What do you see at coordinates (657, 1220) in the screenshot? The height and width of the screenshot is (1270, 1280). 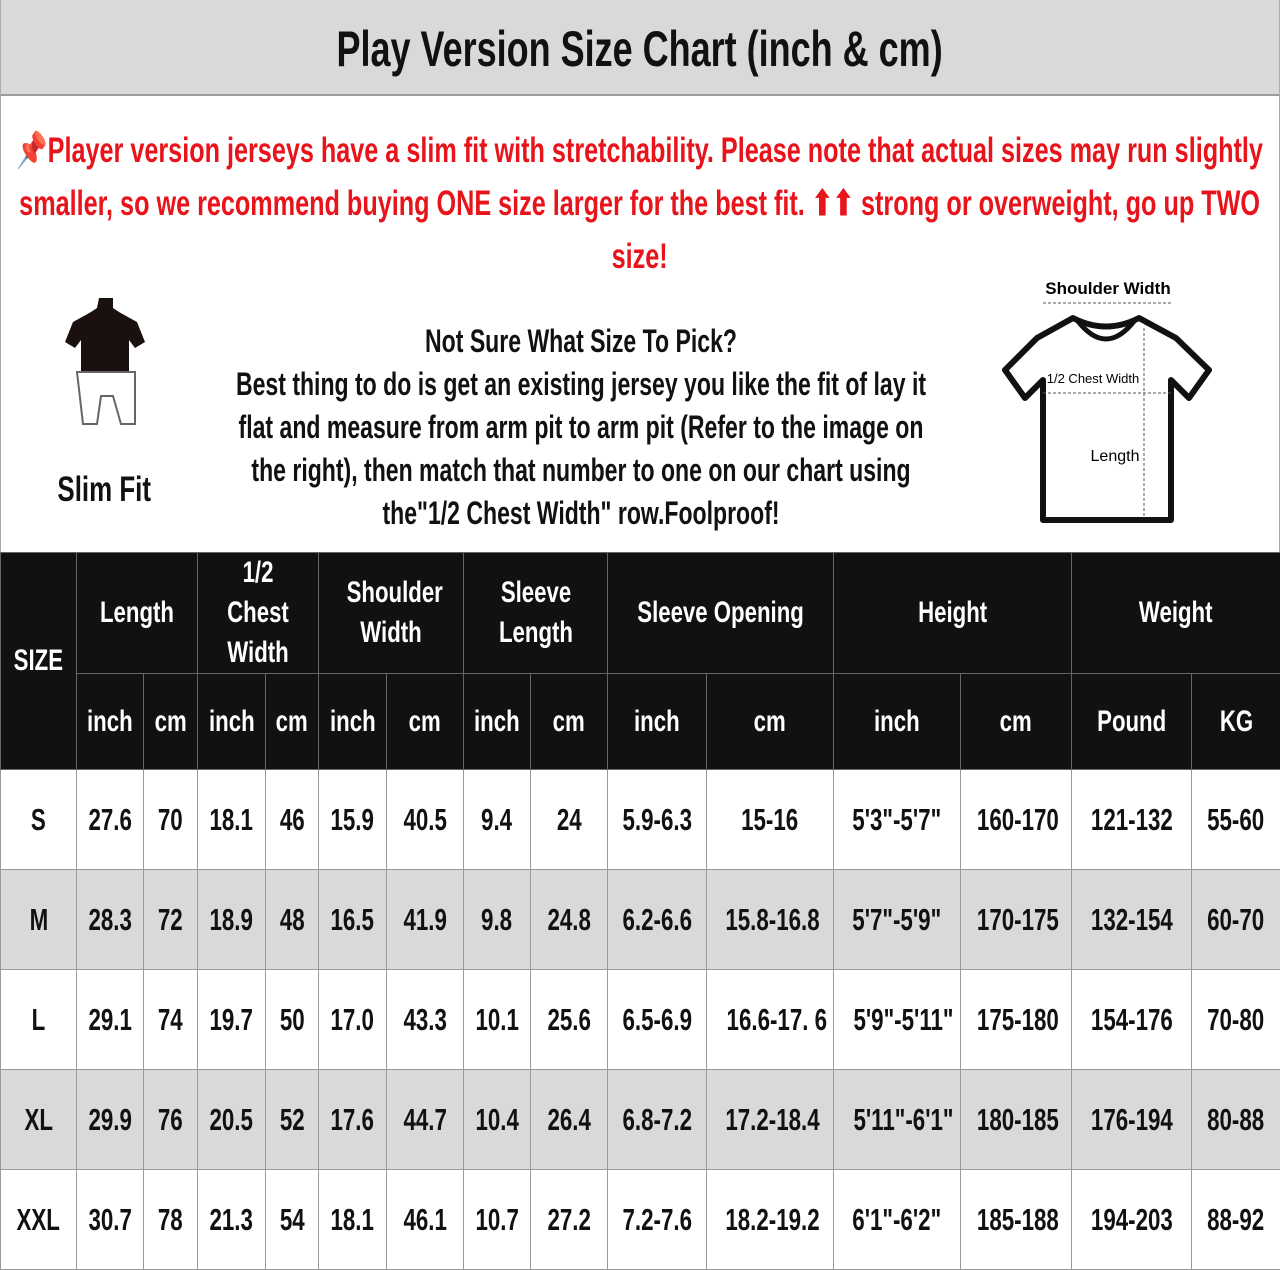 I see `value-cell: 7.2-7.6` at bounding box center [657, 1220].